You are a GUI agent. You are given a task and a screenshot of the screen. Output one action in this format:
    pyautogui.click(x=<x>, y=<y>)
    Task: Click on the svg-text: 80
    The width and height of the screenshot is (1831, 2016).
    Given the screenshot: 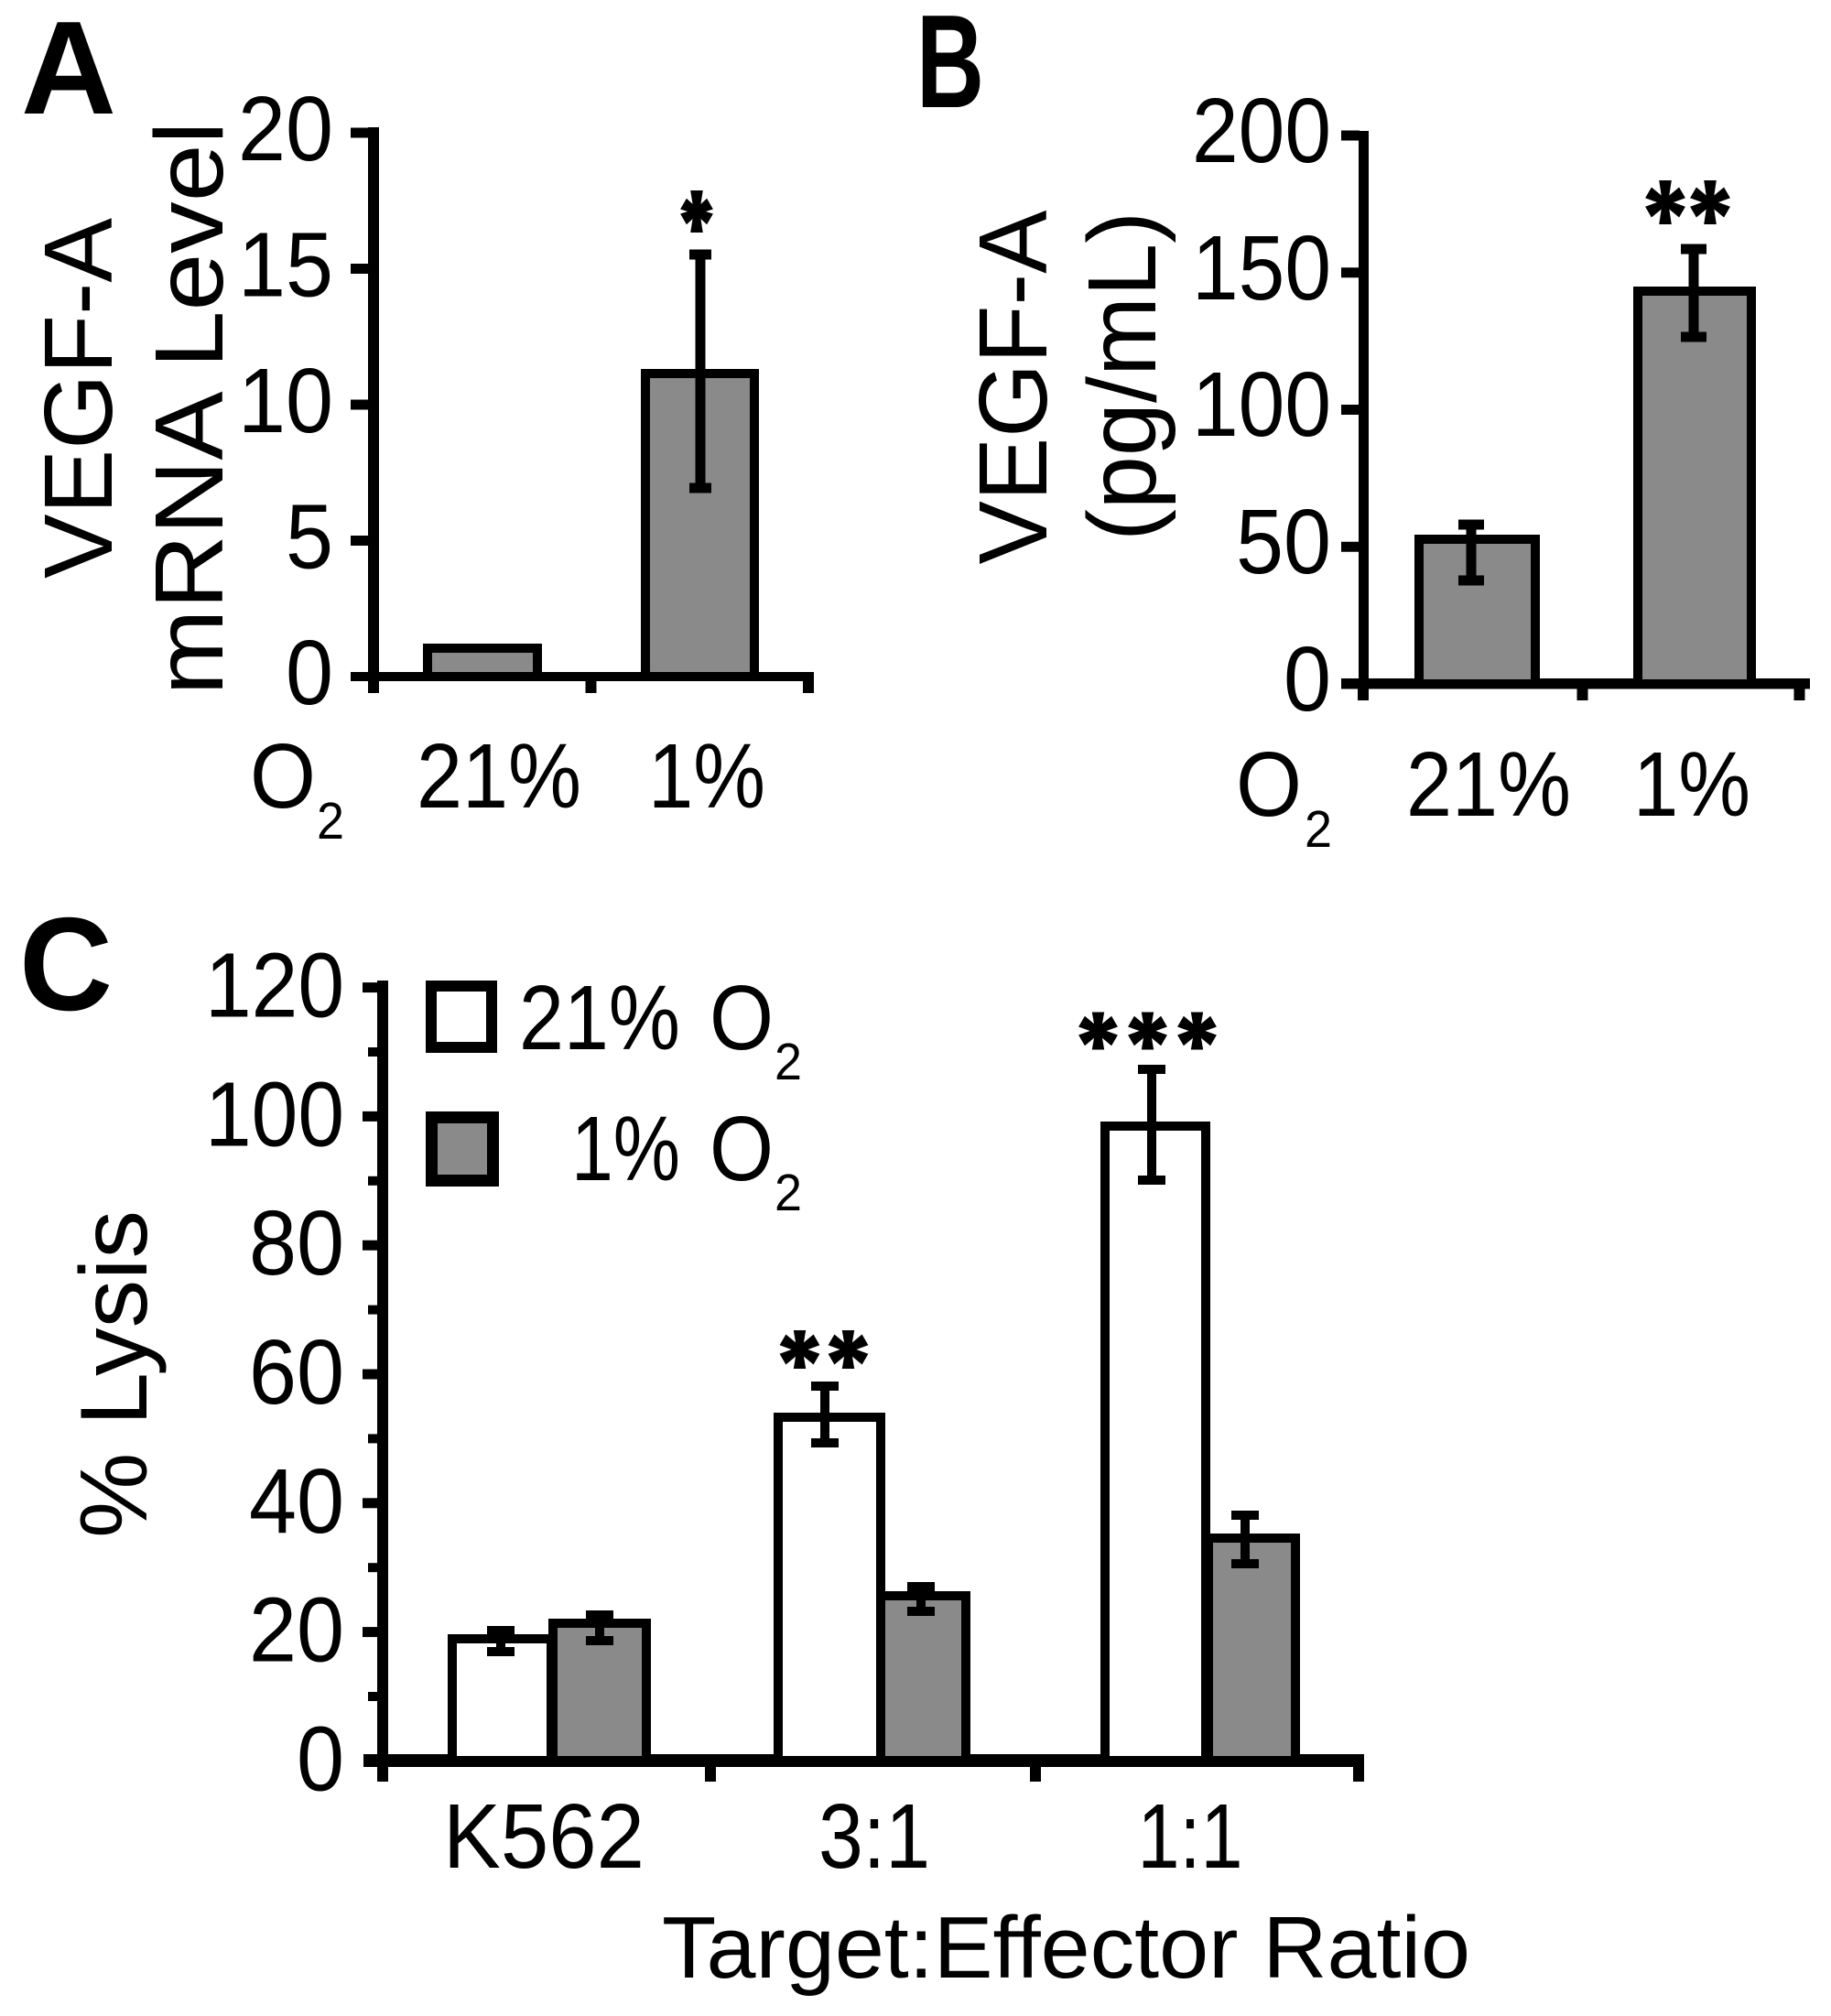 What is the action you would take?
    pyautogui.click(x=296, y=1243)
    